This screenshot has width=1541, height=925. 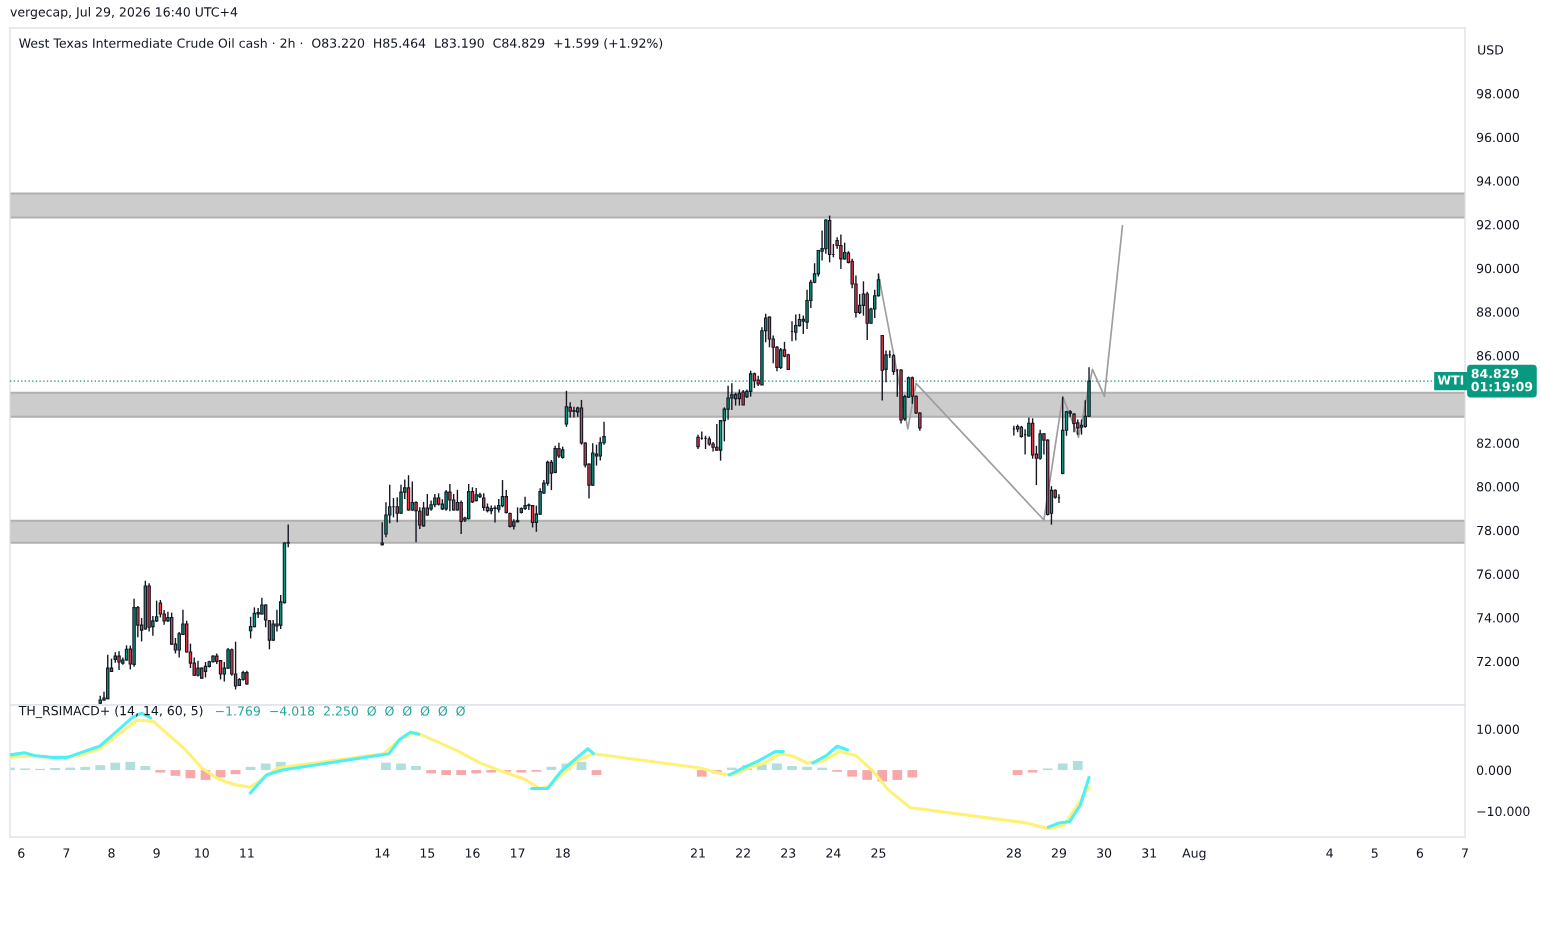 I want to click on y-axis-title: USD, so click(x=1491, y=50).